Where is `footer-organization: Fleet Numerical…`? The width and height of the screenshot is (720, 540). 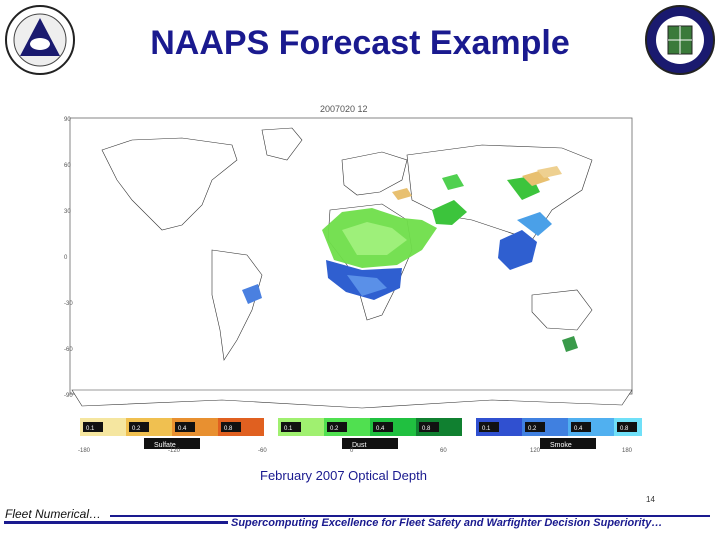 footer-organization: Fleet Numerical… is located at coordinates (53, 514).